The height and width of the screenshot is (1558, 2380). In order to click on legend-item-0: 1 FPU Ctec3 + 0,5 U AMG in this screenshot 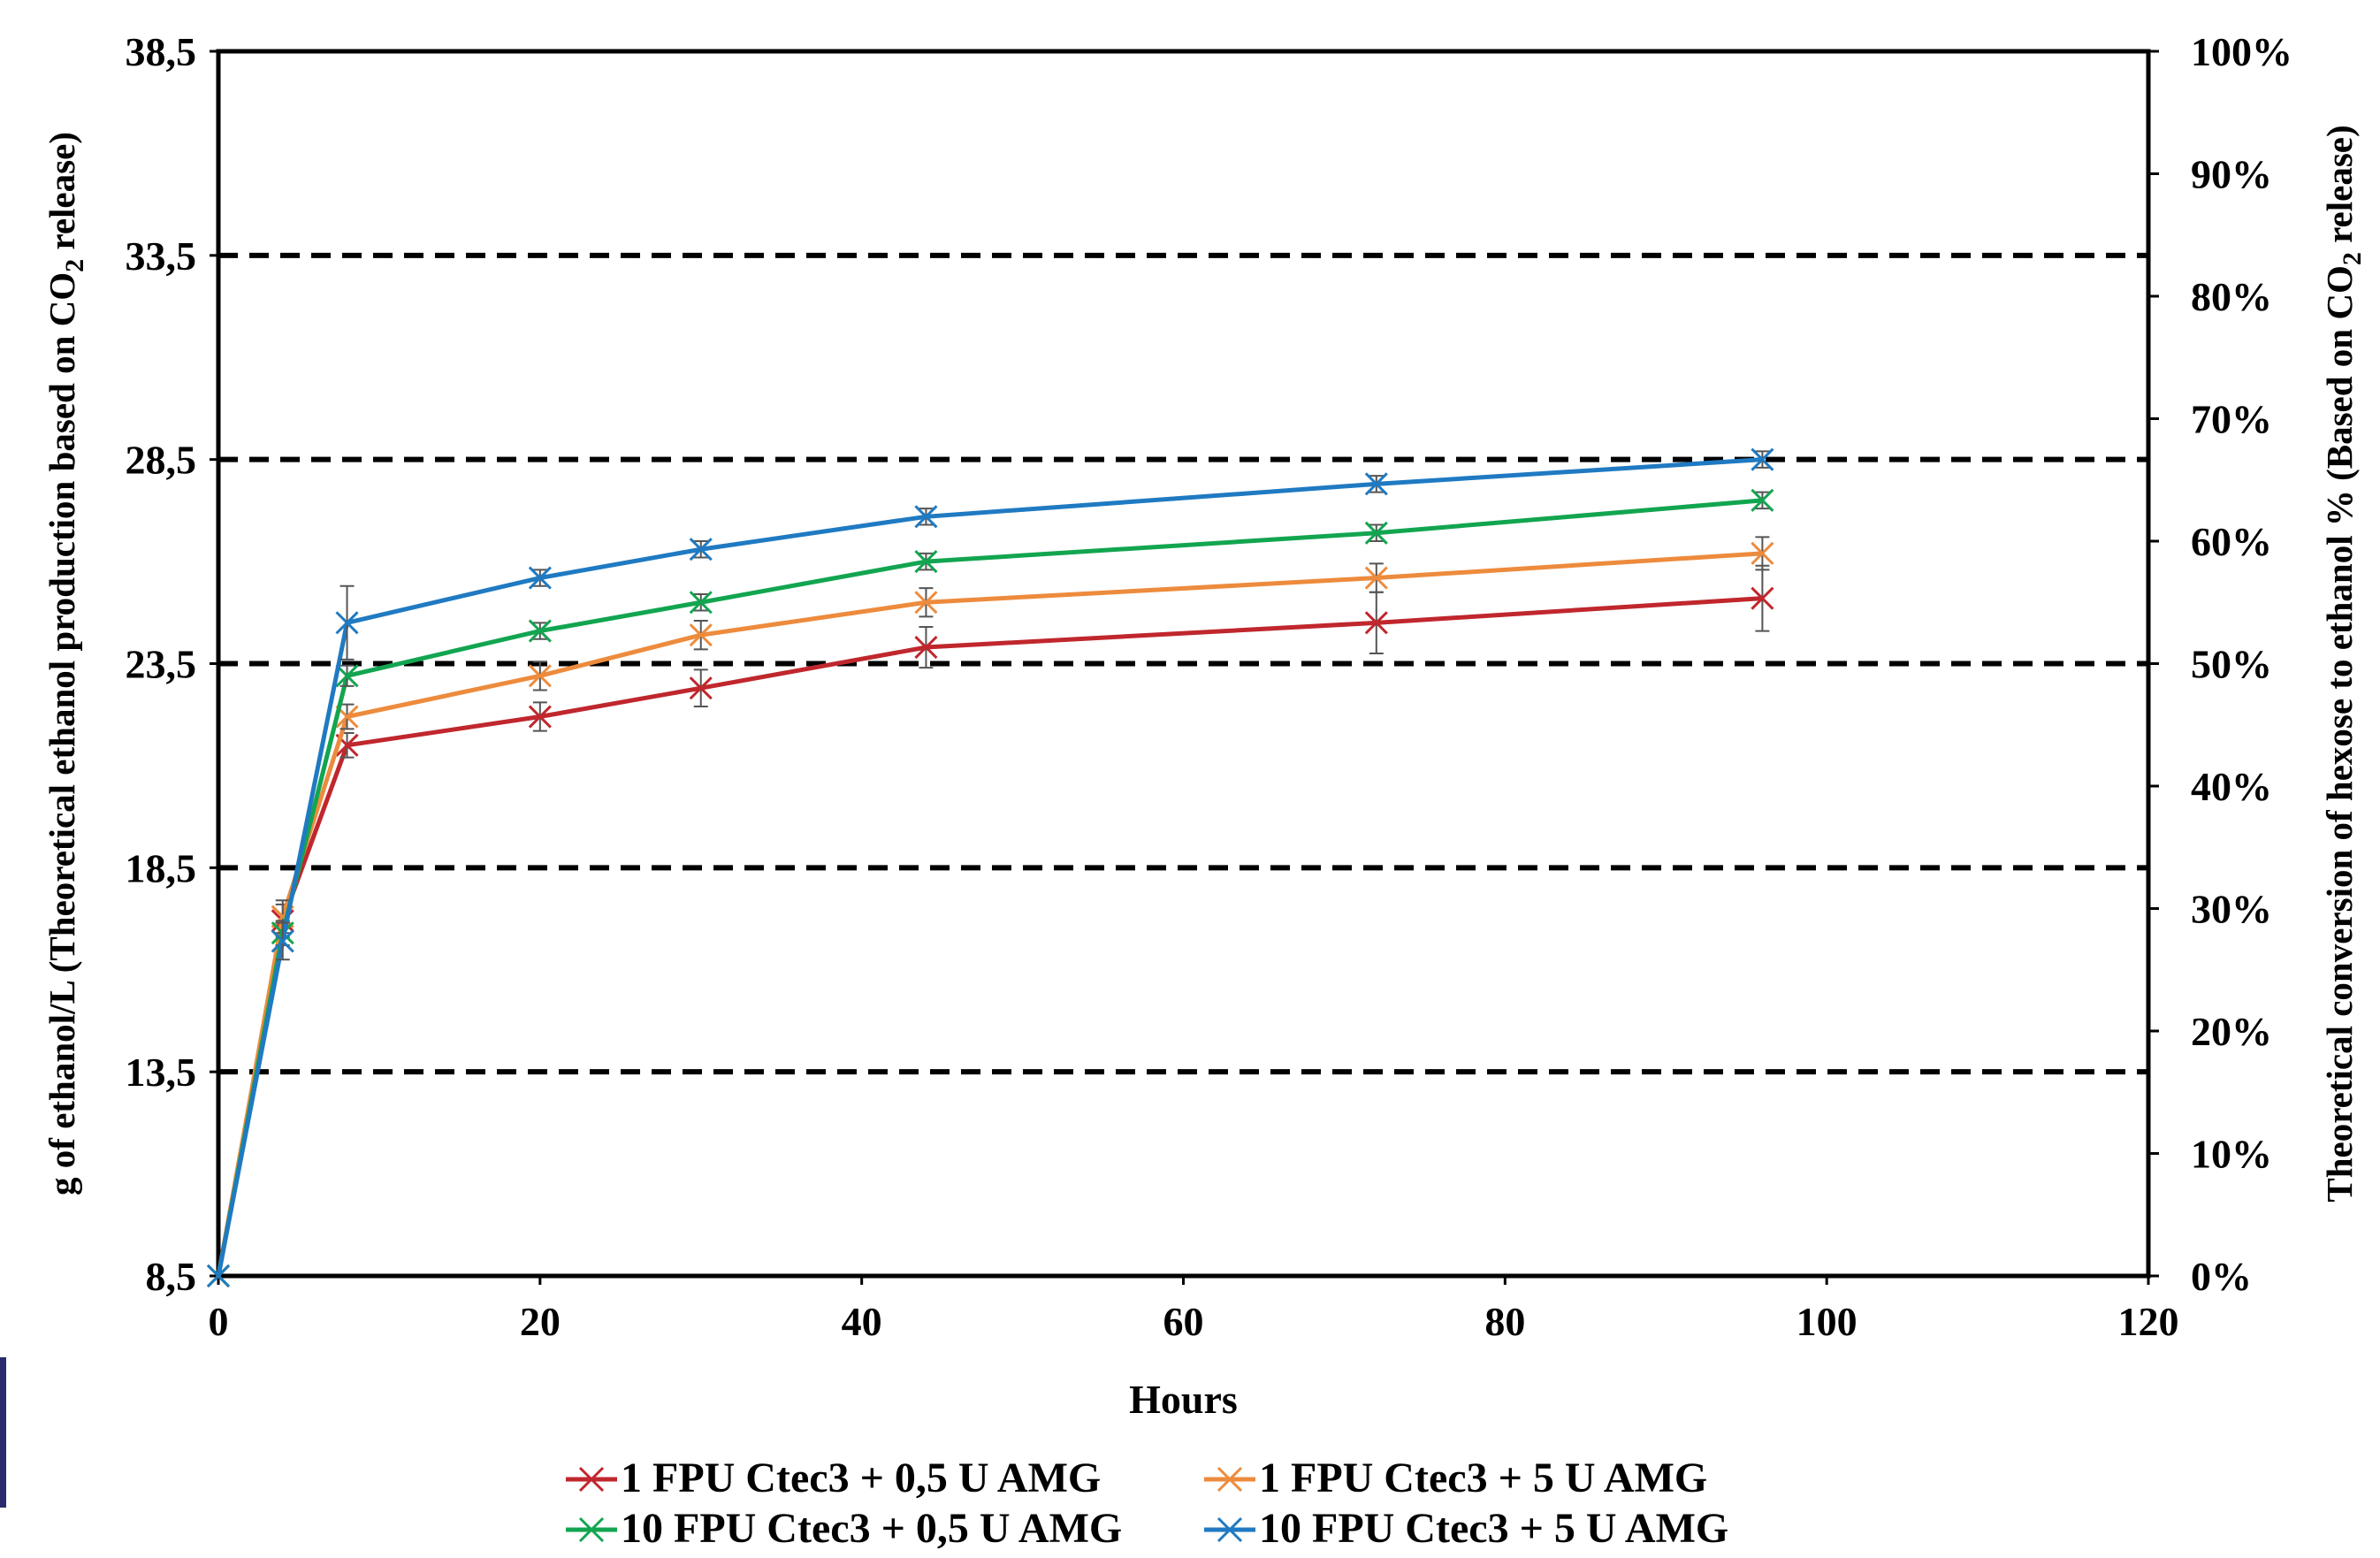, I will do `click(833, 1478)`.